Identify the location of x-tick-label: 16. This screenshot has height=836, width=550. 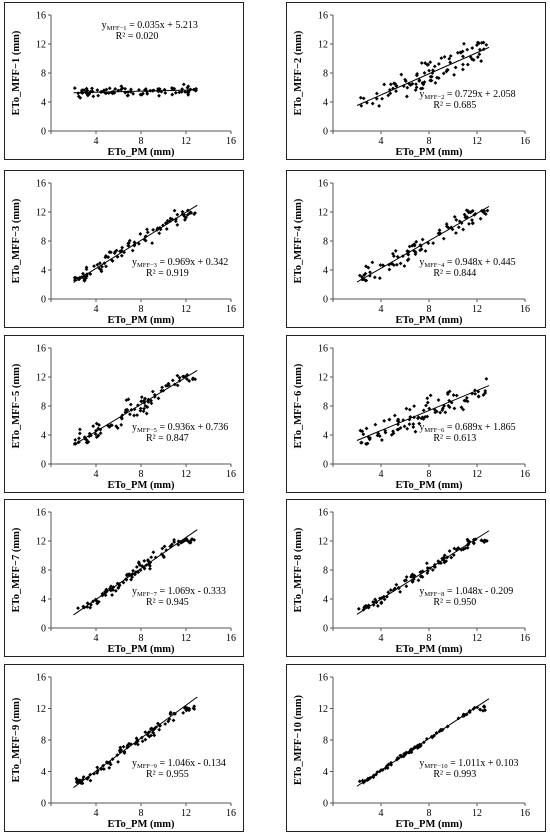
(525, 813).